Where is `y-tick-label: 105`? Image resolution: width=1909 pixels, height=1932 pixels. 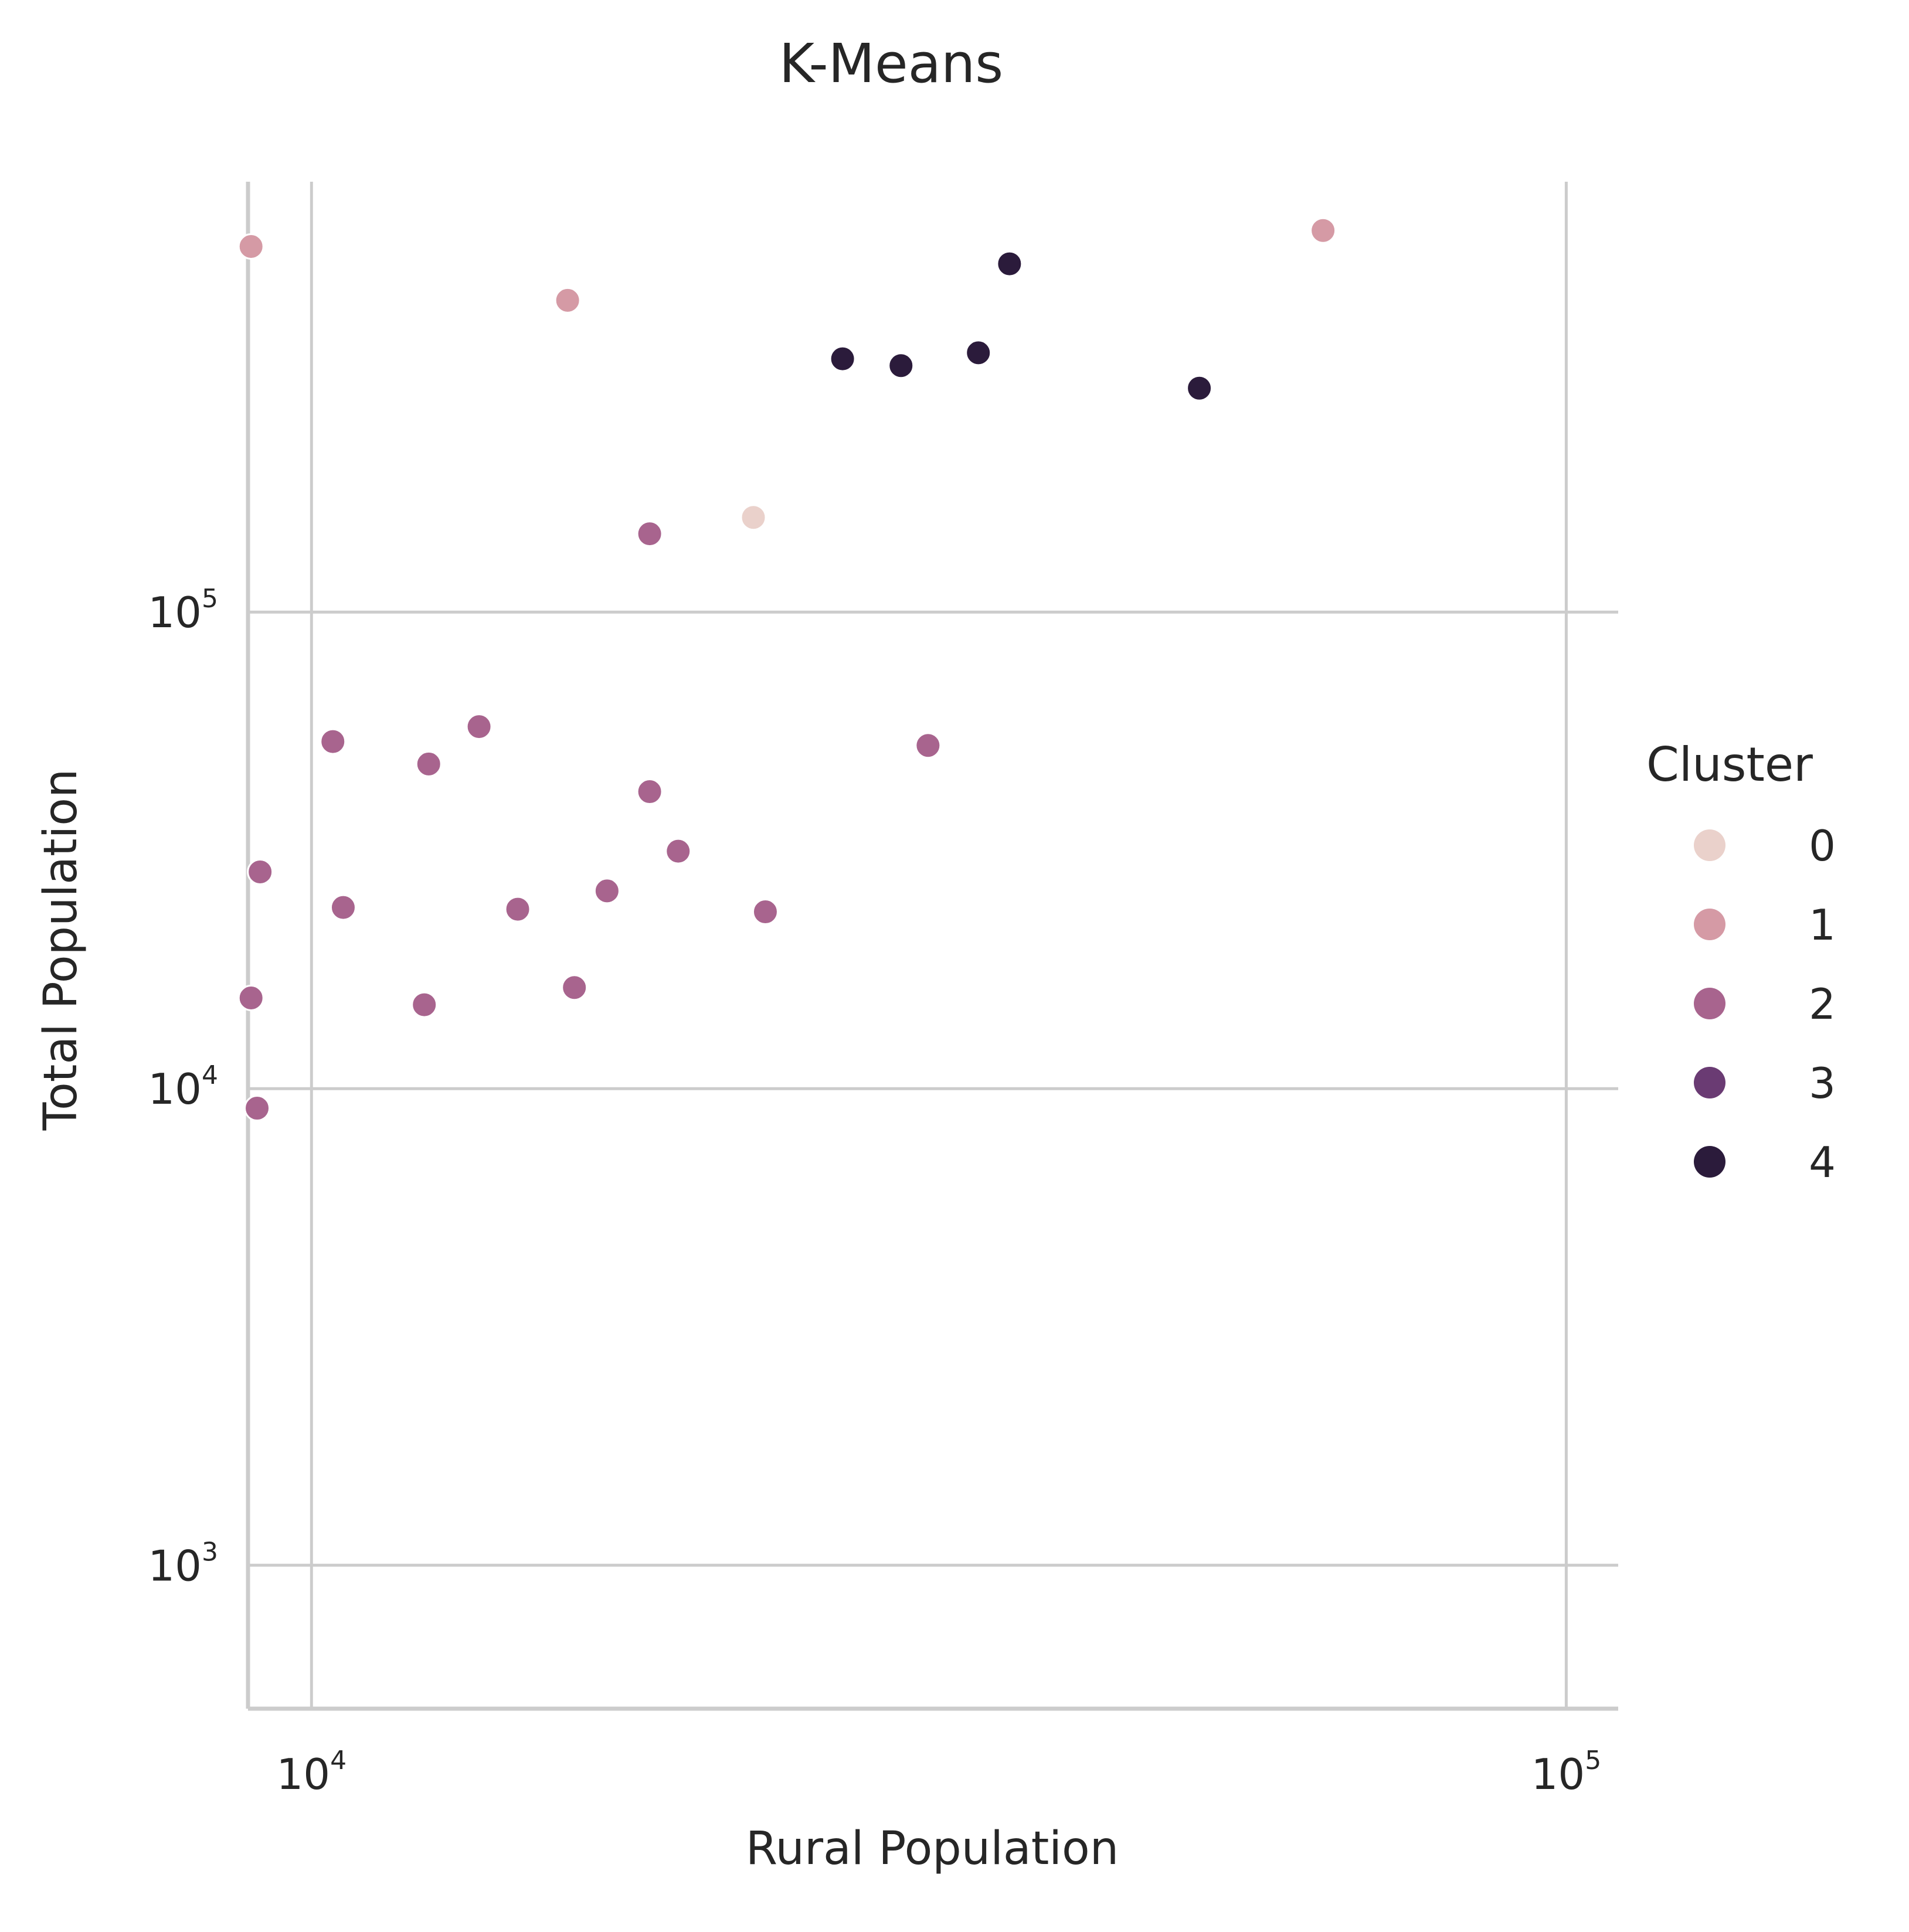
y-tick-label: 105 is located at coordinates (183, 610).